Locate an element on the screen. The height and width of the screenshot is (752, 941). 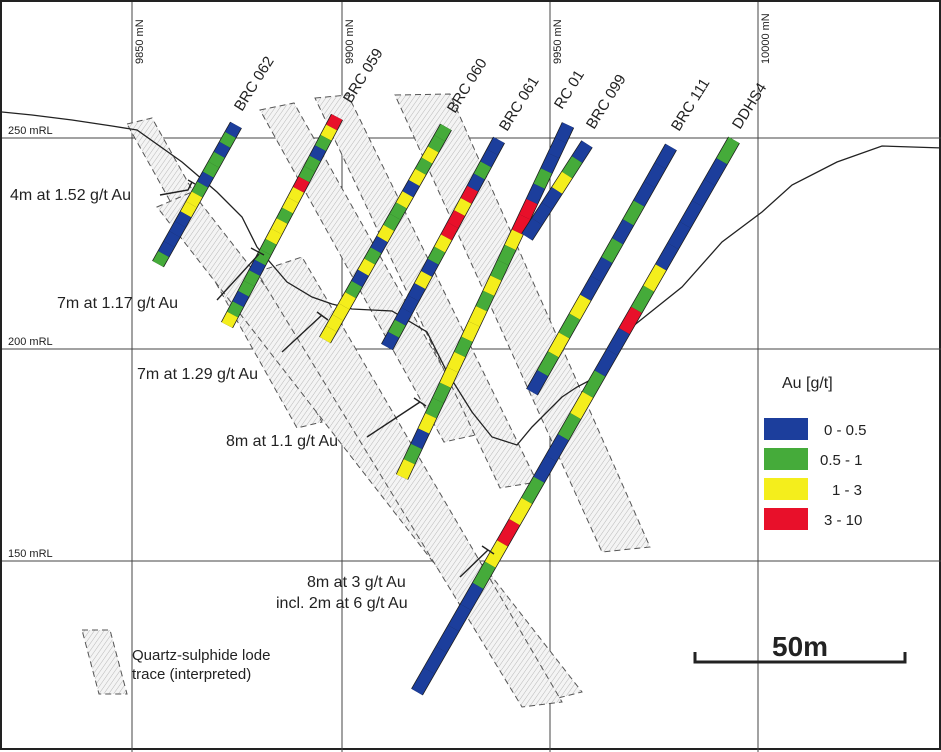
rl-label: 200 mRL is located at coordinates (30, 342).